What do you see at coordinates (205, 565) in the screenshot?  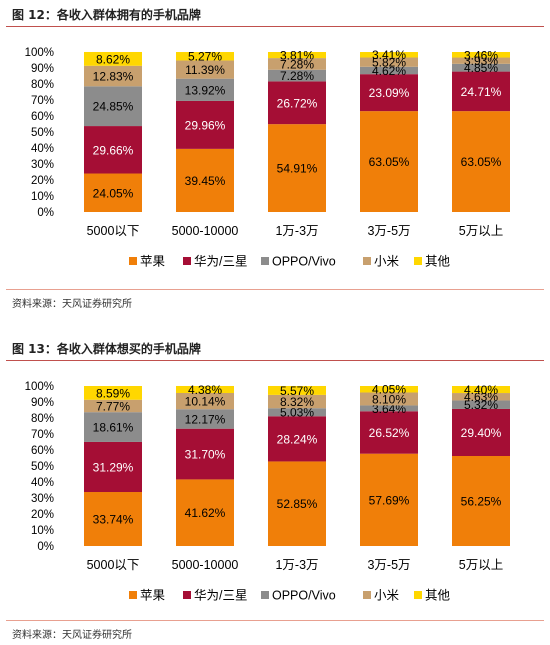 I see `category-label: 5000-10000` at bounding box center [205, 565].